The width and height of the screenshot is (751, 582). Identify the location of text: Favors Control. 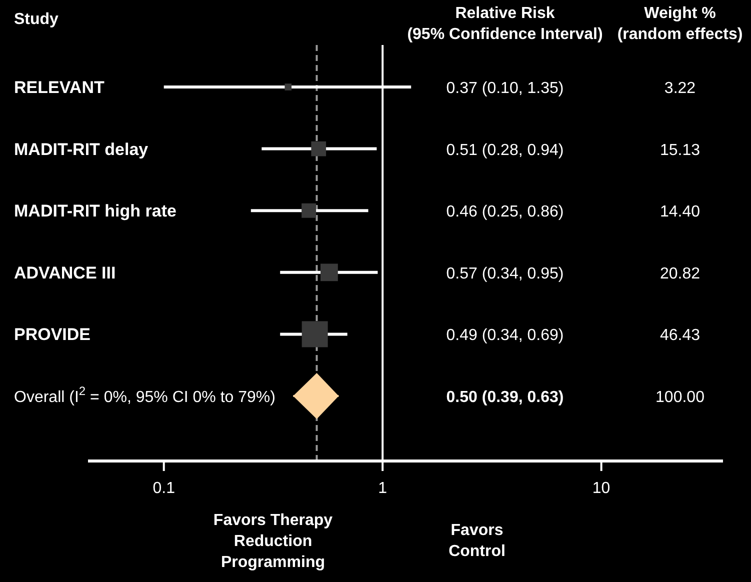
(477, 541).